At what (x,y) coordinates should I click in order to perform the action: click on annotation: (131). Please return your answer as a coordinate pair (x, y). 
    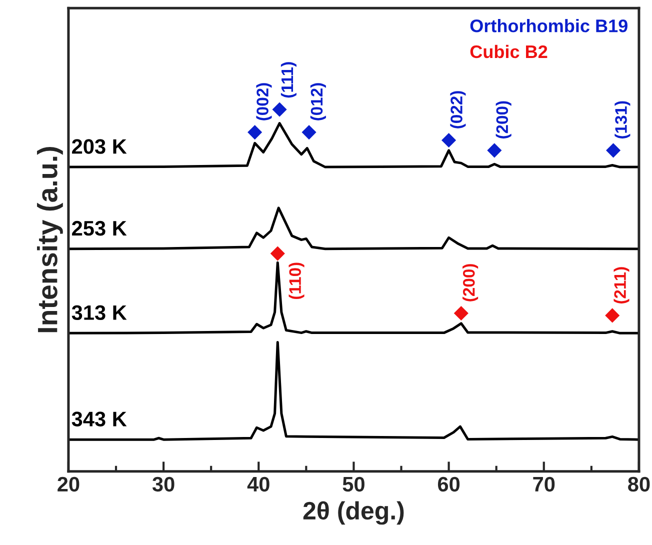
    Looking at the image, I should click on (622, 119).